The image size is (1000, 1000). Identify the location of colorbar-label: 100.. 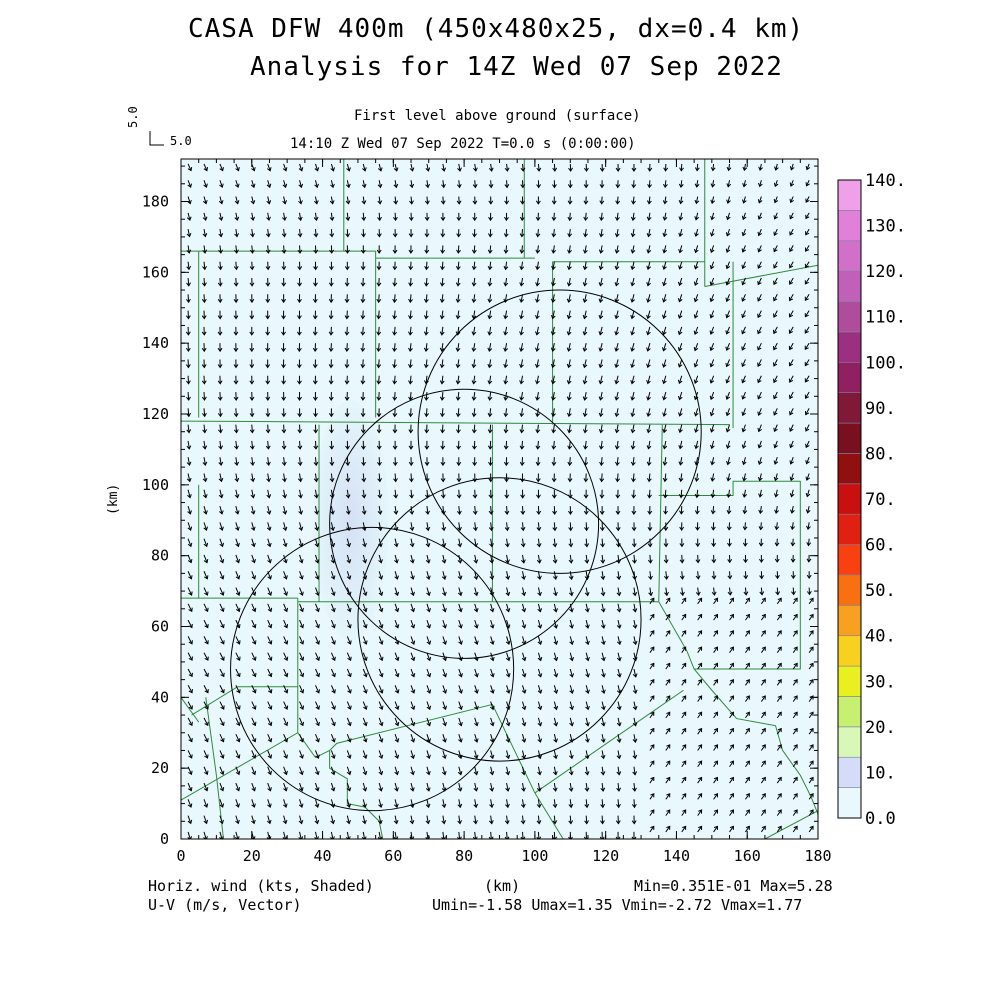
(885, 363).